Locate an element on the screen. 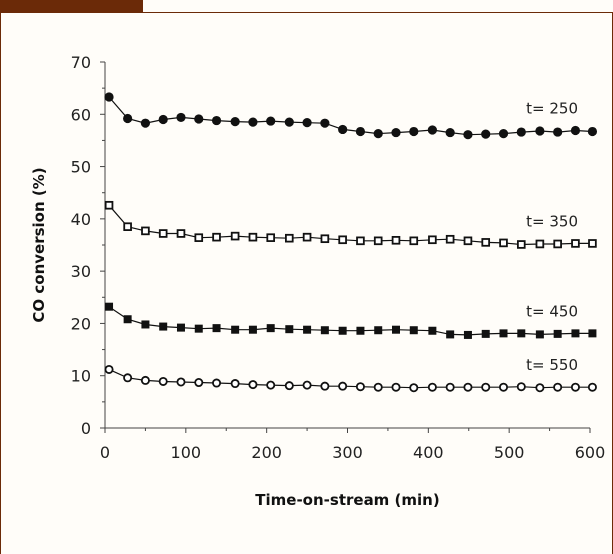  x-tick-label: 600 is located at coordinates (590, 452).